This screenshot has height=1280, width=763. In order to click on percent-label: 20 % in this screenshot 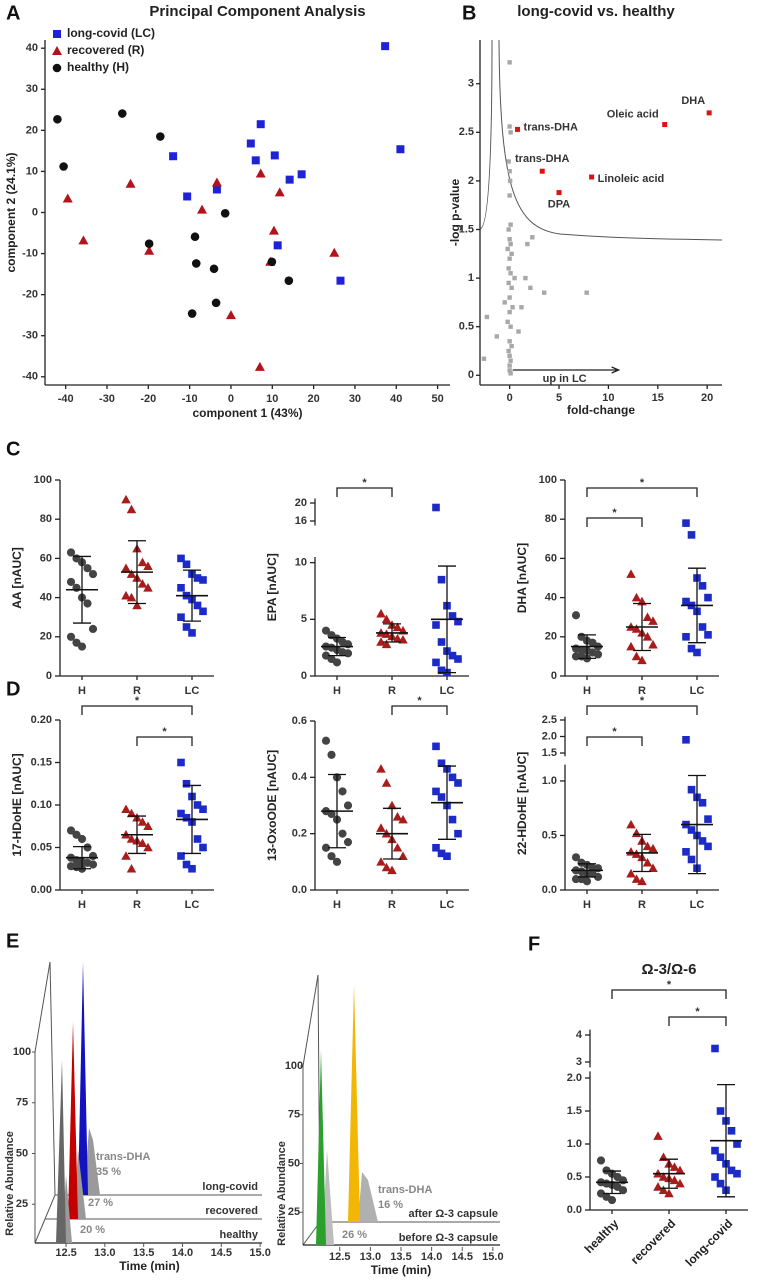, I will do `click(92, 1230)`.